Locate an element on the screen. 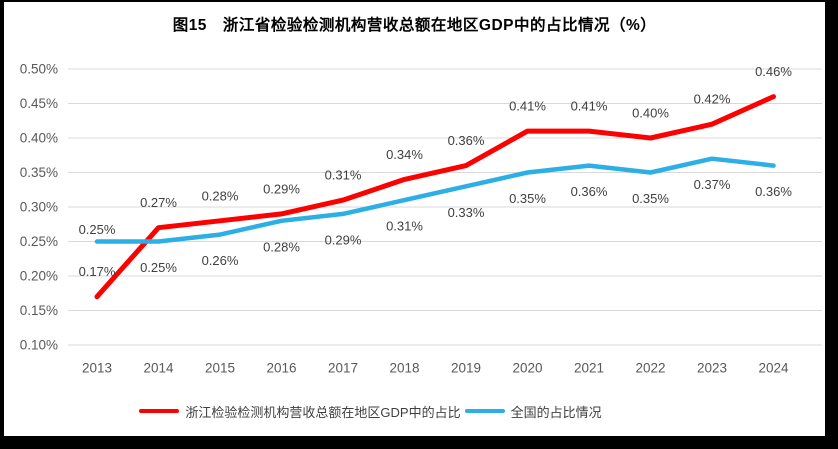 This screenshot has height=449, width=838. data-label: 0.40% is located at coordinates (650, 113).